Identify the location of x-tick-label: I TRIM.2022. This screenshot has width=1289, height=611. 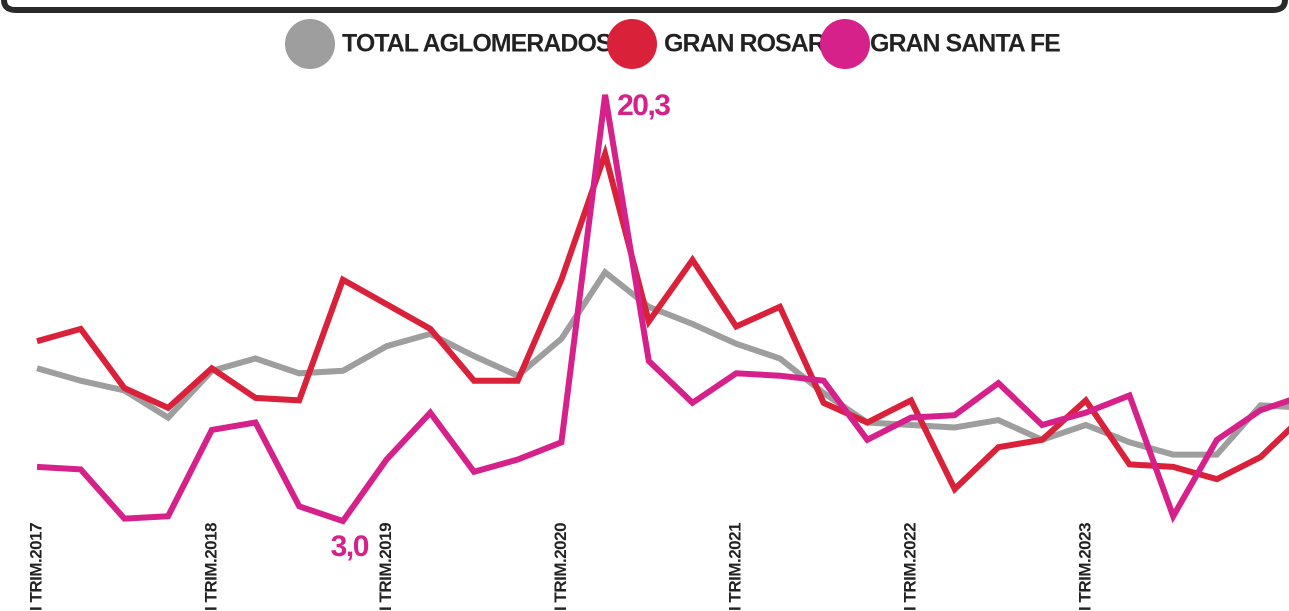
(909, 567).